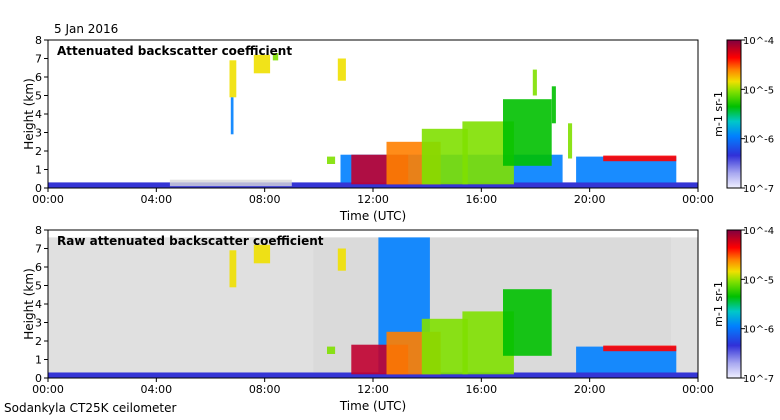 The width and height of the screenshot is (780, 420). What do you see at coordinates (190, 241) in the screenshot?
I see `panel-title: Raw attenuated backscatter coefficient` at bounding box center [190, 241].